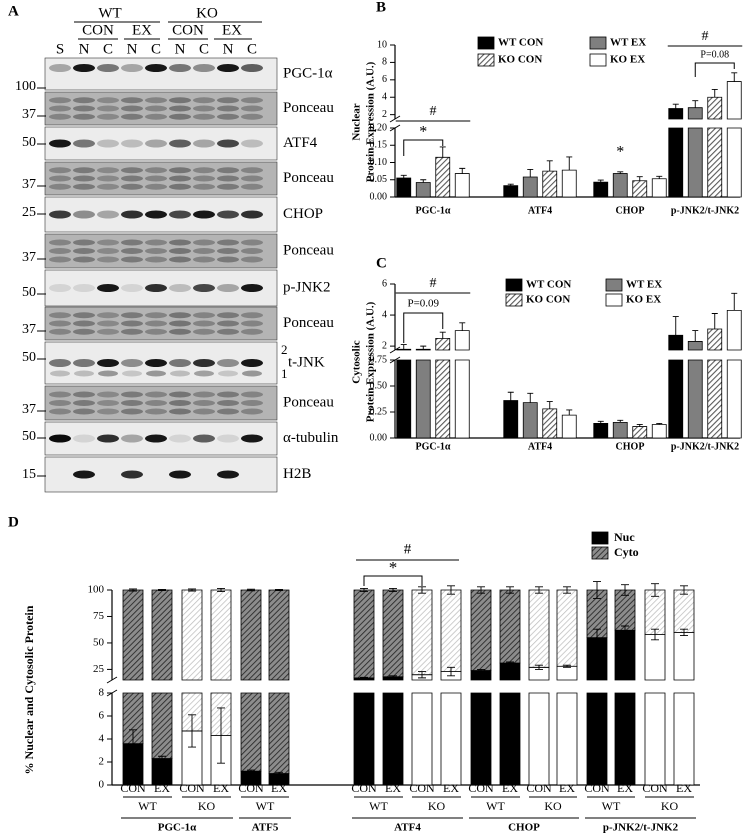  What do you see at coordinates (300, 143) in the screenshot?
I see `row-label: ATF4` at bounding box center [300, 143].